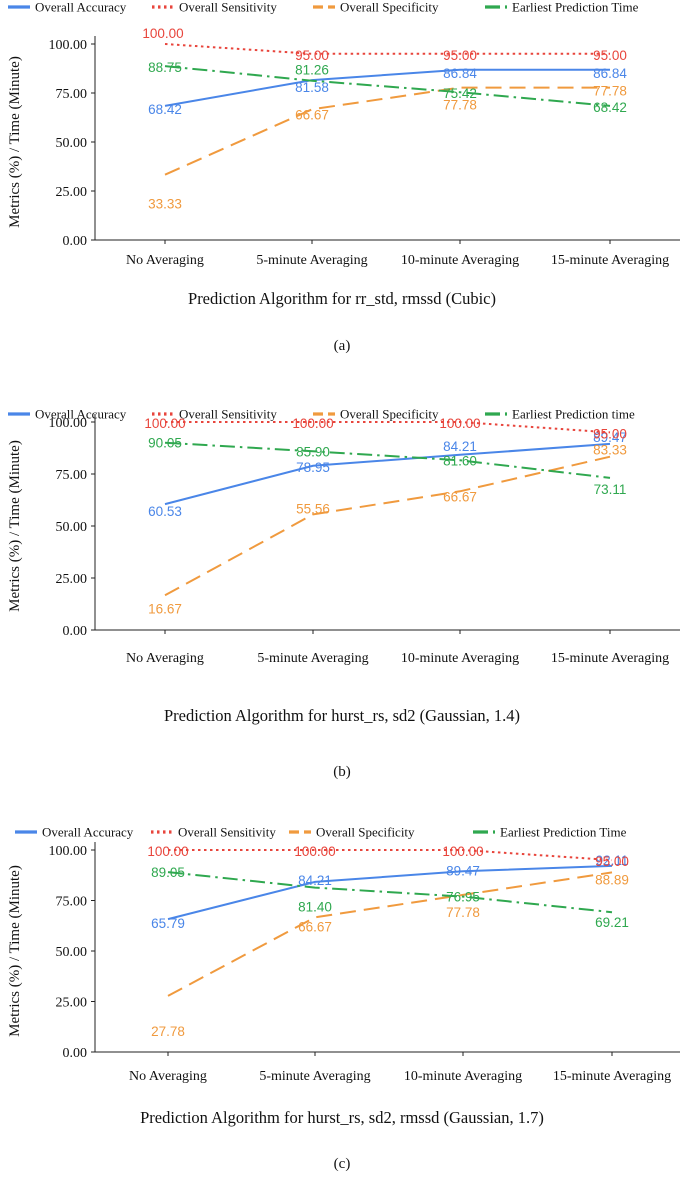 The width and height of the screenshot is (685, 1186). Describe the element at coordinates (612, 922) in the screenshot. I see `data-label-earliest: 69.21` at that location.